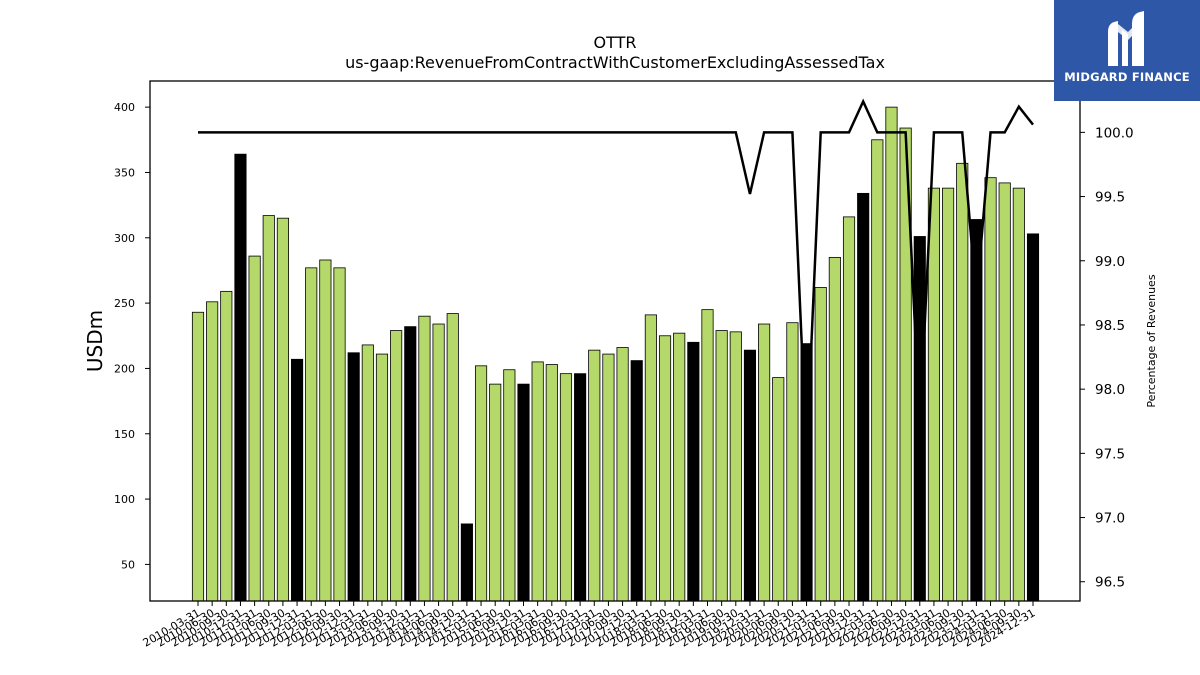 The width and height of the screenshot is (1200, 675). I want to click on y2-tick-label: 99.5, so click(1110, 198).